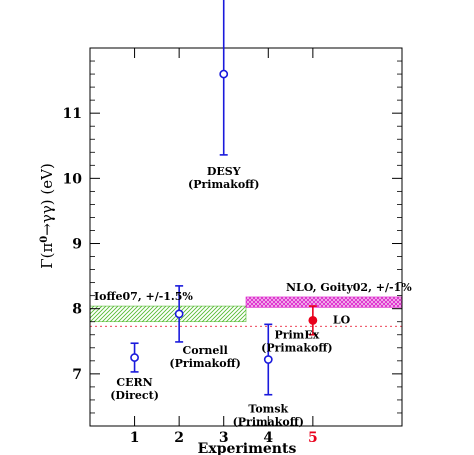 The width and height of the screenshot is (474, 455). What do you see at coordinates (313, 438) in the screenshot?
I see `x-tick-label-5: 5` at bounding box center [313, 438].